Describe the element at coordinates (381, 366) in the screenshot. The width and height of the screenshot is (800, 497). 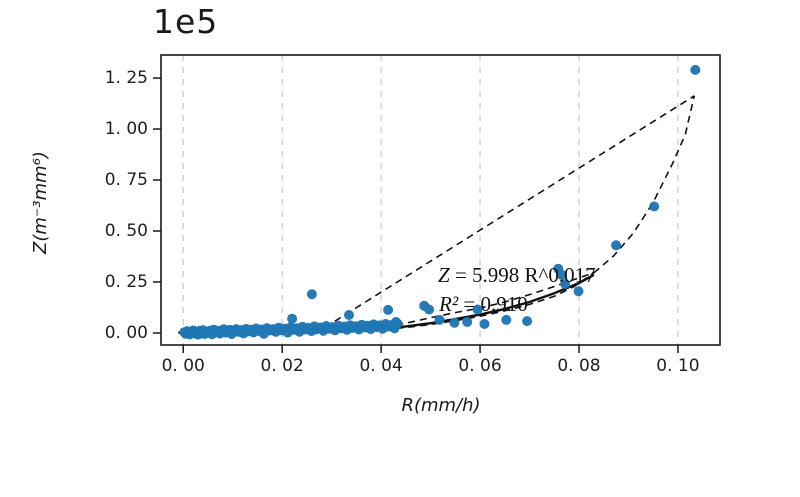
I see `x-tick-label: 0. 04` at that location.